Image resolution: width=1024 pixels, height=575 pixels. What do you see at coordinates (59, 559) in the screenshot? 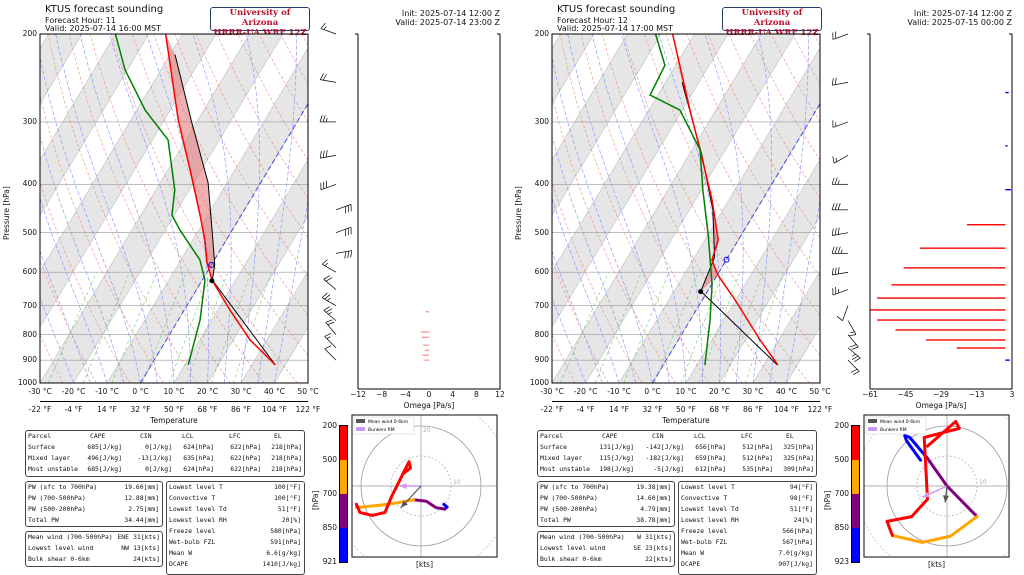
I see `wind-label: Bulk shear 0-6km` at bounding box center [59, 559].